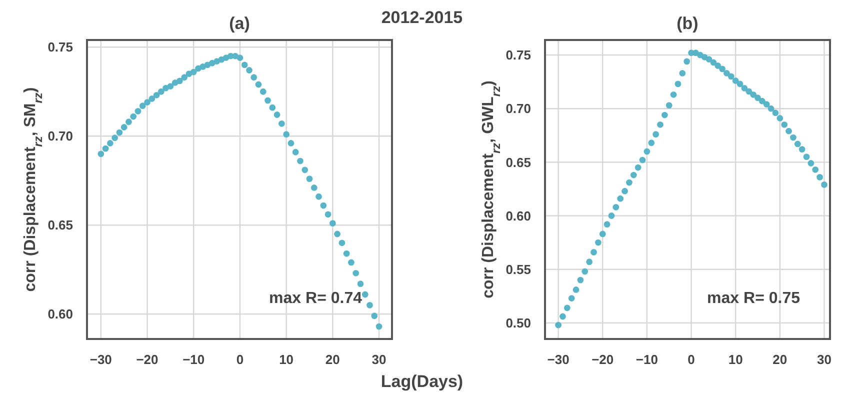 This screenshot has width=844, height=400. What do you see at coordinates (315, 299) in the screenshot?
I see `annotation: max R= 0.74` at bounding box center [315, 299].